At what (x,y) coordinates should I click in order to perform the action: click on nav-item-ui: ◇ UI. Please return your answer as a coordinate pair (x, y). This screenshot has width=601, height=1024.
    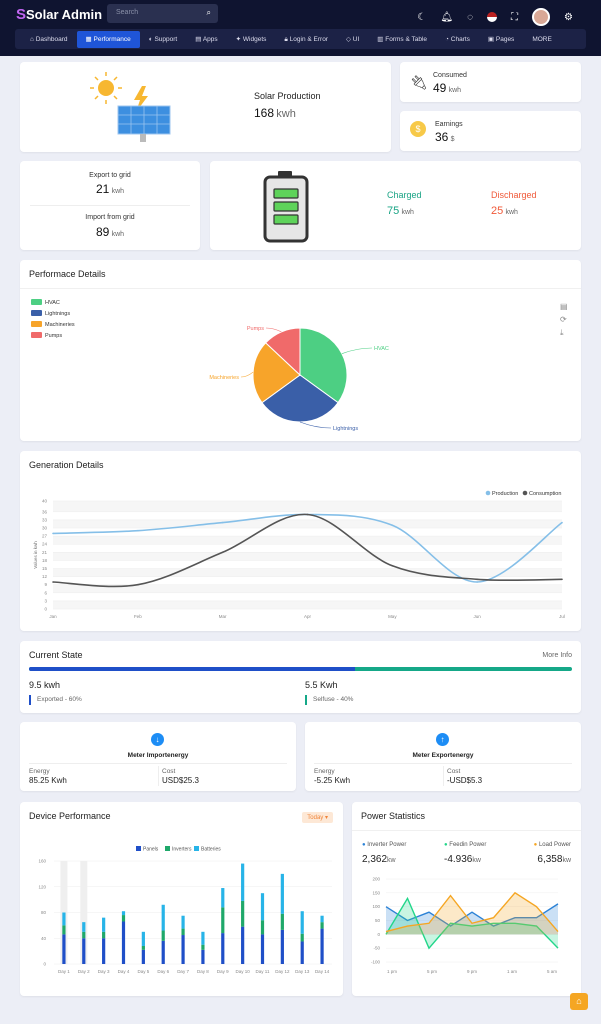
    Looking at the image, I should click on (352, 39).